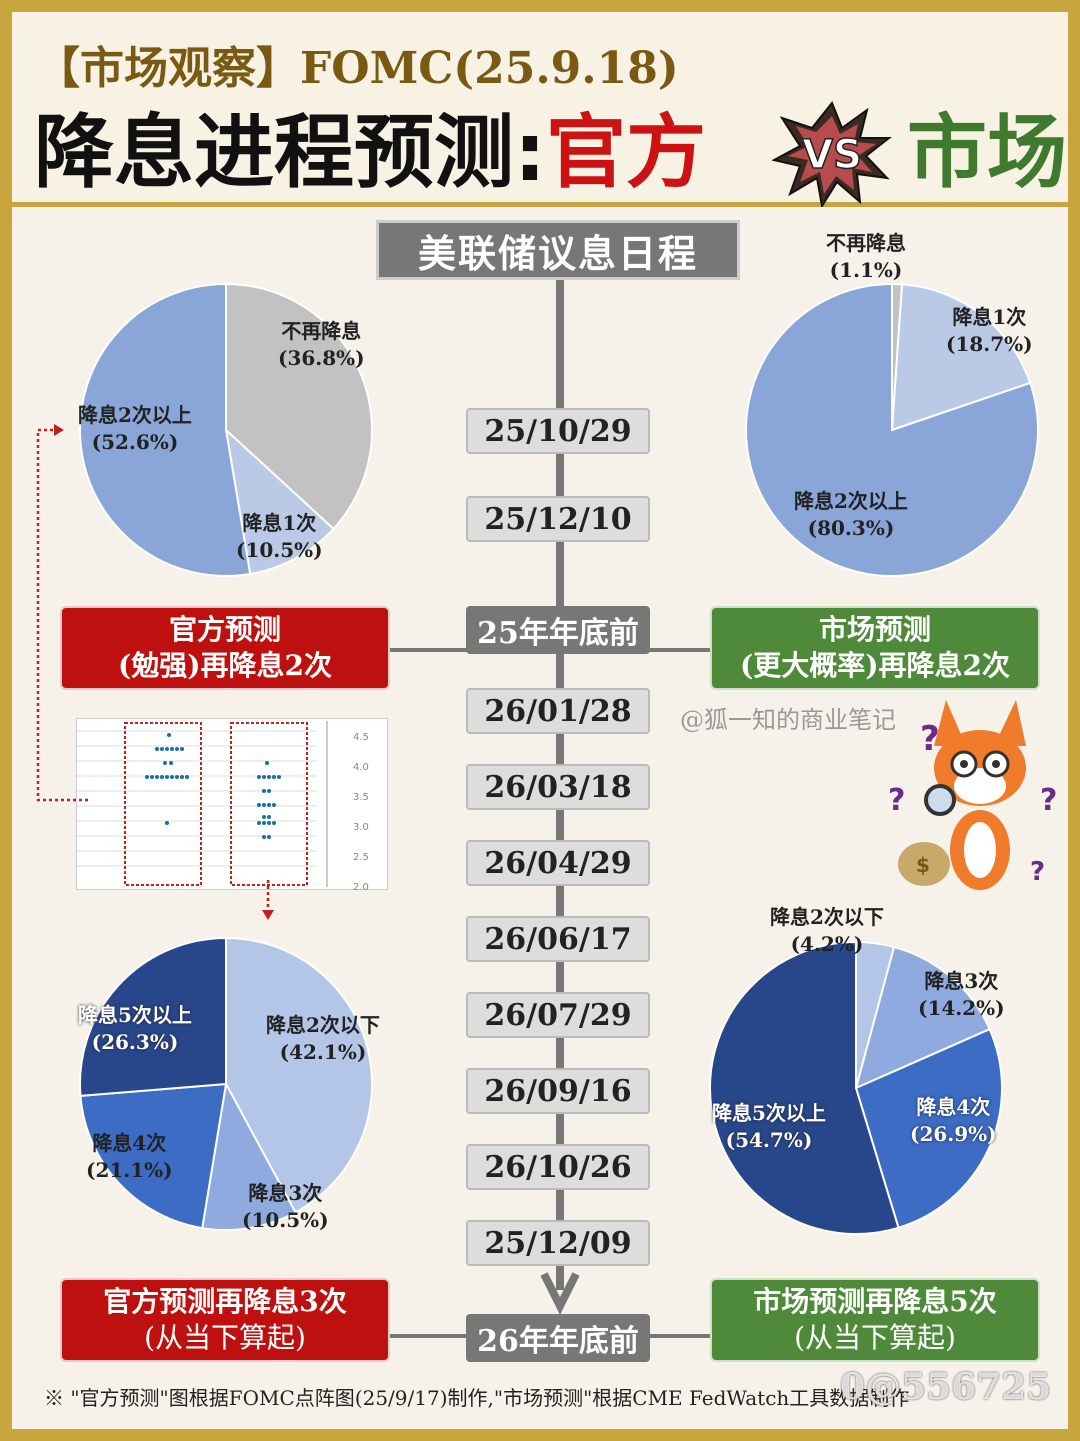 The height and width of the screenshot is (1441, 1080). Describe the element at coordinates (875, 1301) in the screenshot. I see `market-2026-line1: 市场预测再降息5次` at that location.